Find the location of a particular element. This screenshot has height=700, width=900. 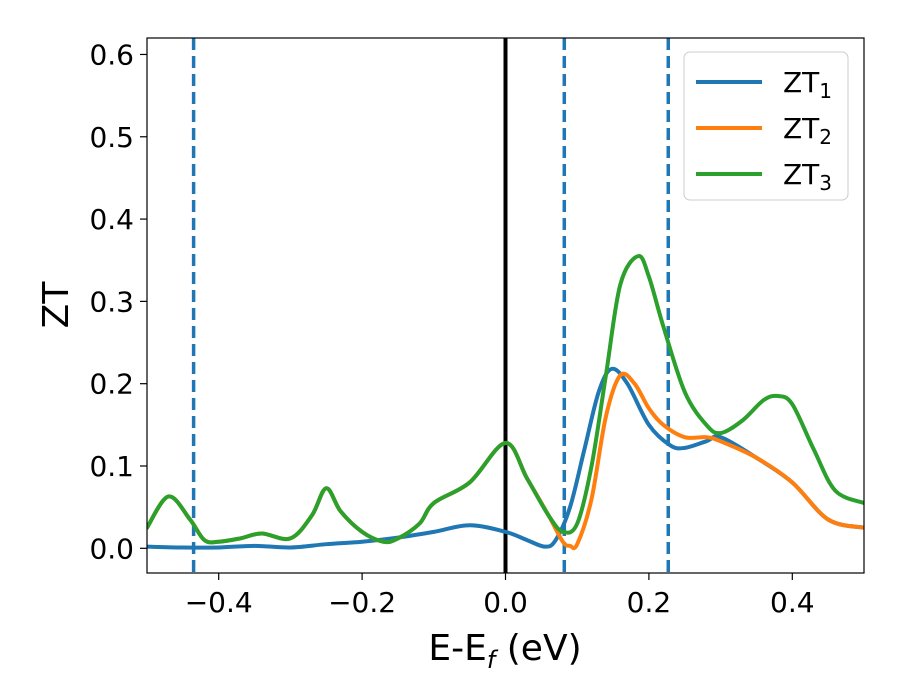

y-tick-label: 0.1 is located at coordinates (111, 466).